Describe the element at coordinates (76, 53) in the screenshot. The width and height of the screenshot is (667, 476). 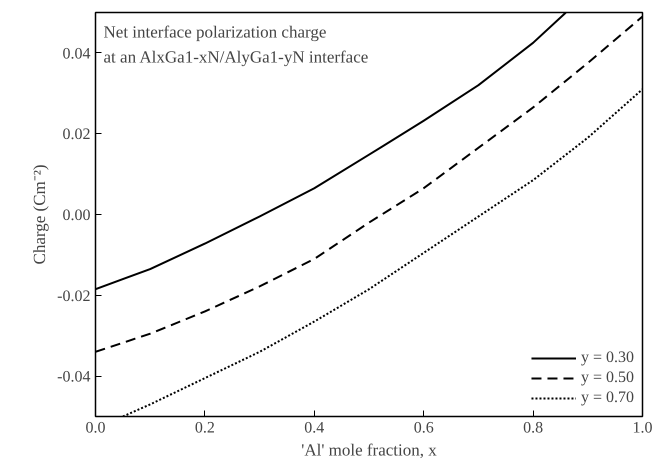
I see `y-tick-label: 0.04` at that location.